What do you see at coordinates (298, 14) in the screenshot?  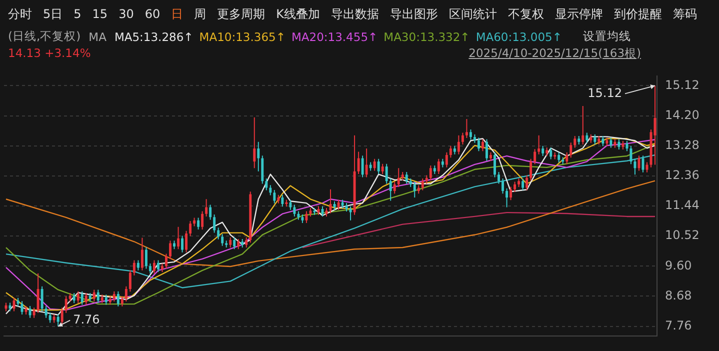 I see `text: K线叠加` at bounding box center [298, 14].